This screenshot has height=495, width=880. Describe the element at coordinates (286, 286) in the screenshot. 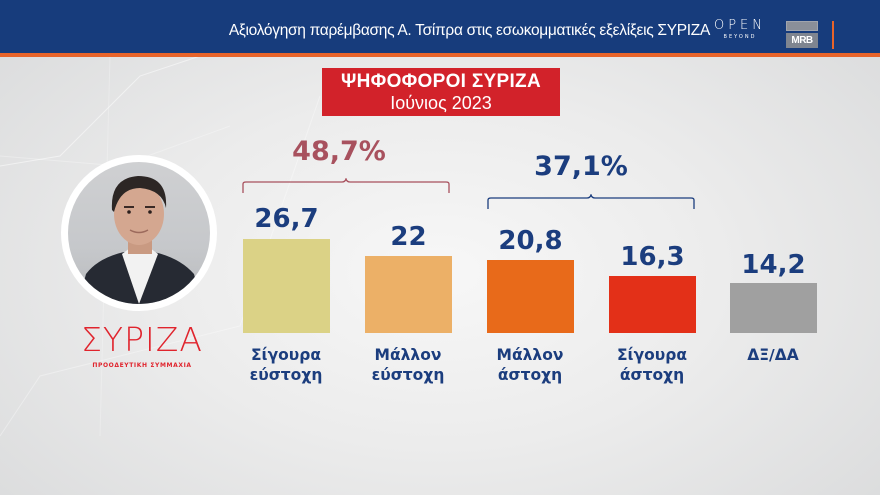

I see `bar-certainly-accurate` at that location.